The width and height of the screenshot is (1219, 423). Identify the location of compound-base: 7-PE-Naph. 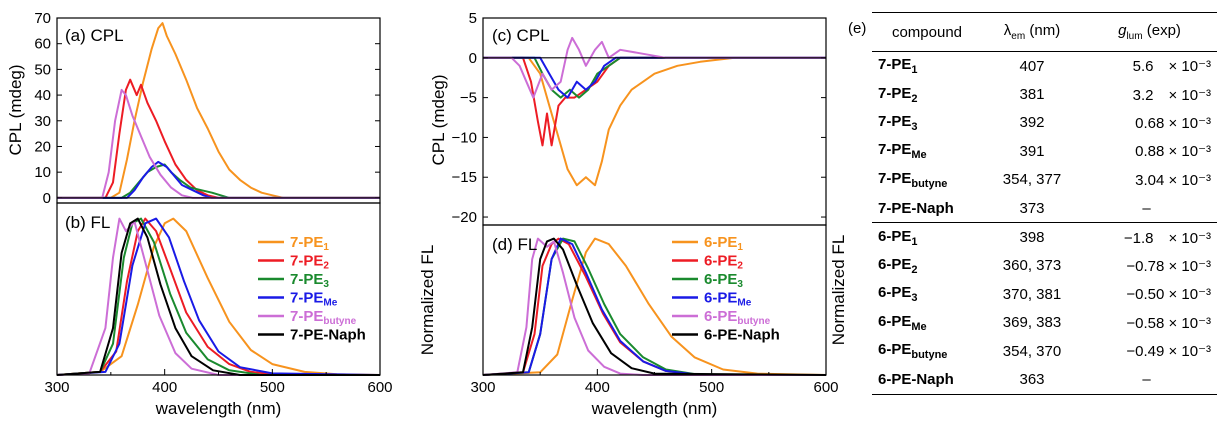
(916, 208).